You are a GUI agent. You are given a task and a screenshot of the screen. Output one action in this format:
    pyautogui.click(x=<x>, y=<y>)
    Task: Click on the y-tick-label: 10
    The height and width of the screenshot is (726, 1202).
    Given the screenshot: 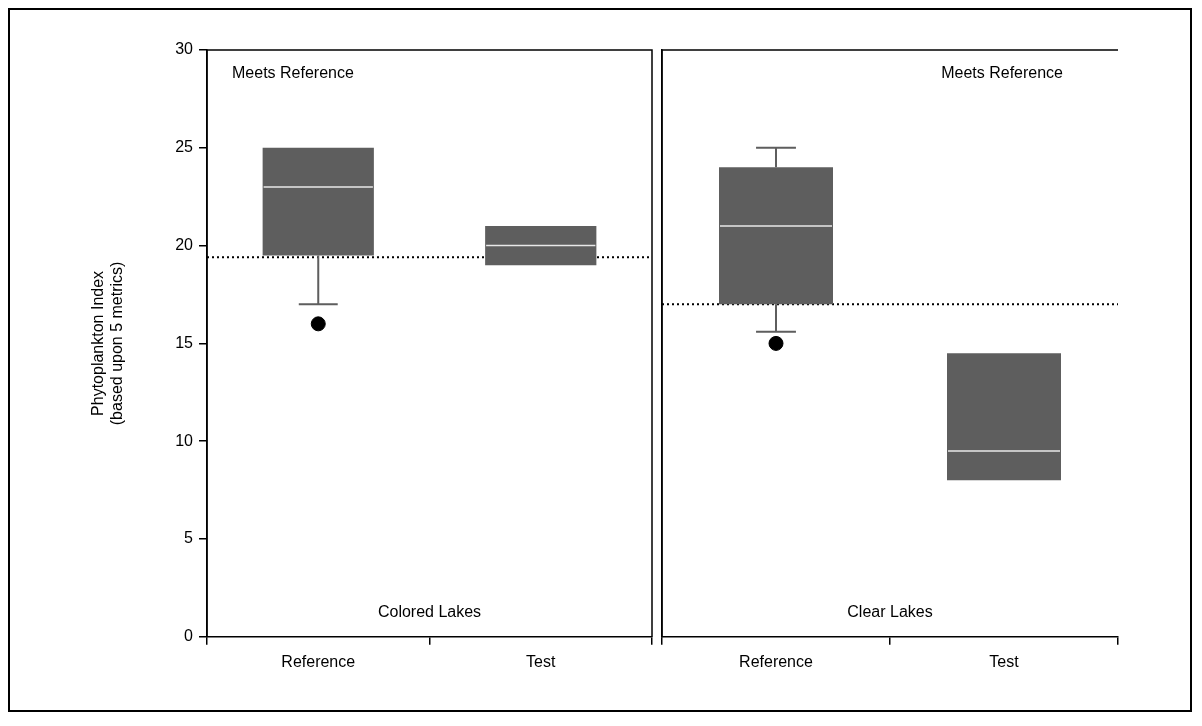 What is the action you would take?
    pyautogui.click(x=184, y=440)
    